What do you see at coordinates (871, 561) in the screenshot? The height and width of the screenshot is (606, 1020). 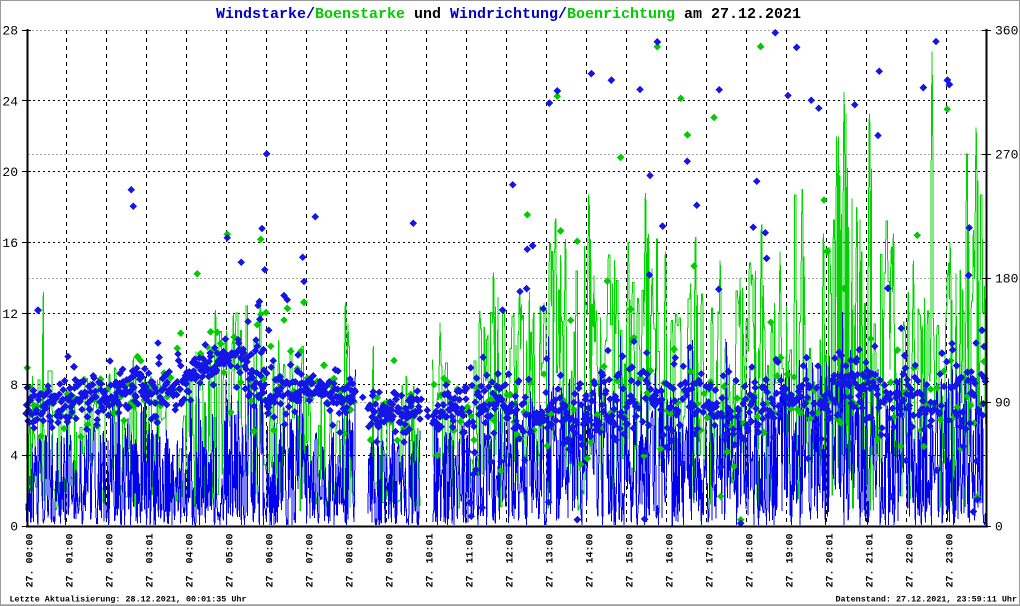 I see `svg-text: 27. 21:01` at bounding box center [871, 561].